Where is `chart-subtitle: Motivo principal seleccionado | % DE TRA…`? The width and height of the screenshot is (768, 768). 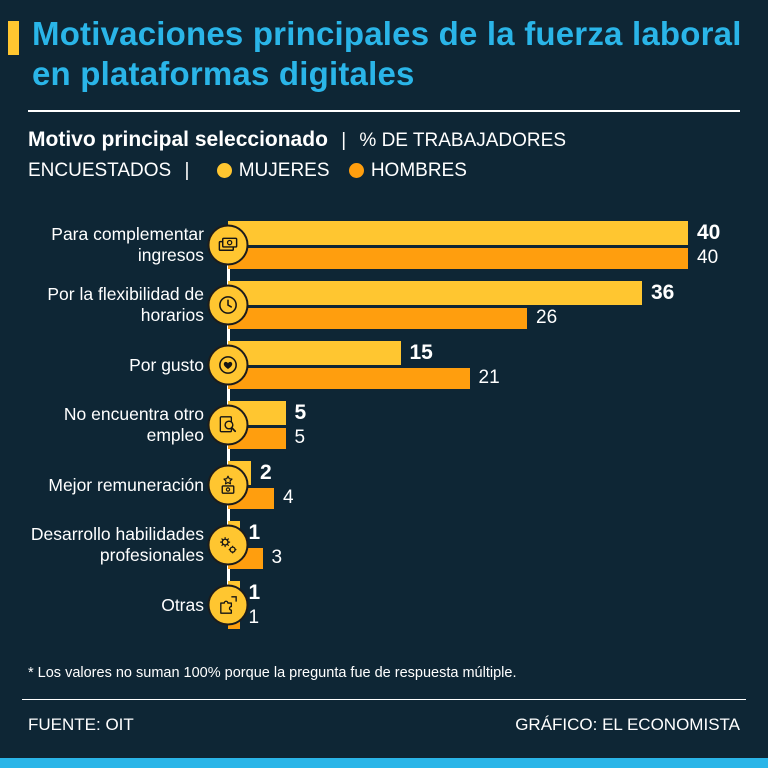 chart-subtitle: Motivo principal seleccionado | % DE TRA… is located at coordinates (358, 155).